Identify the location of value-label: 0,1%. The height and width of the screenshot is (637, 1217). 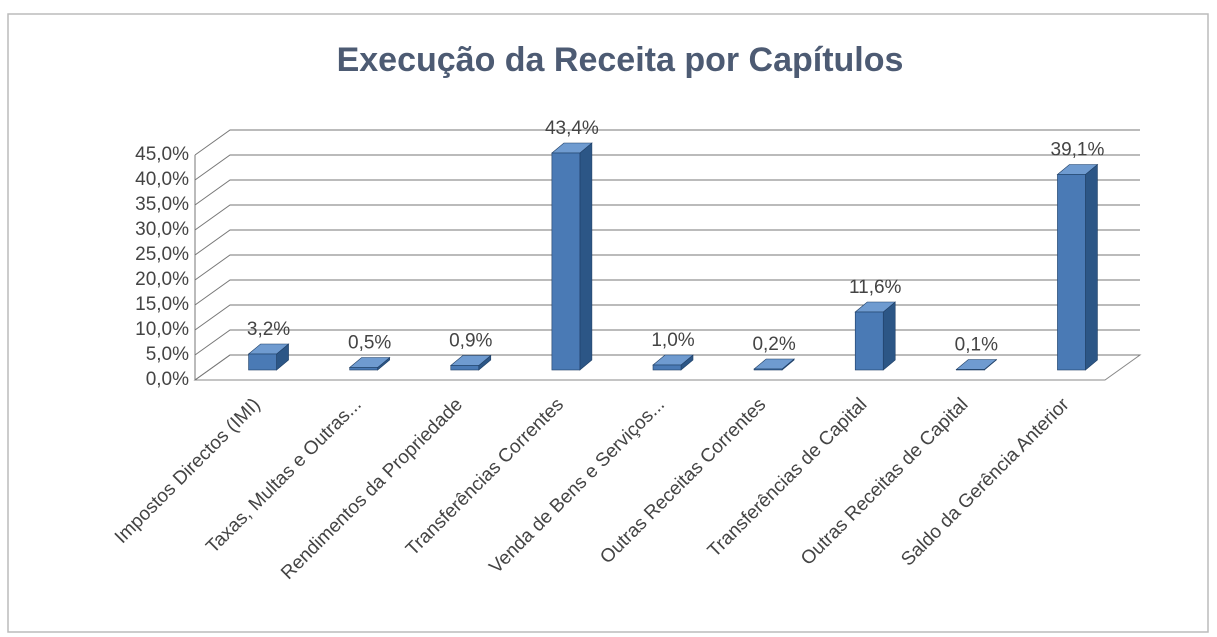
(976, 345).